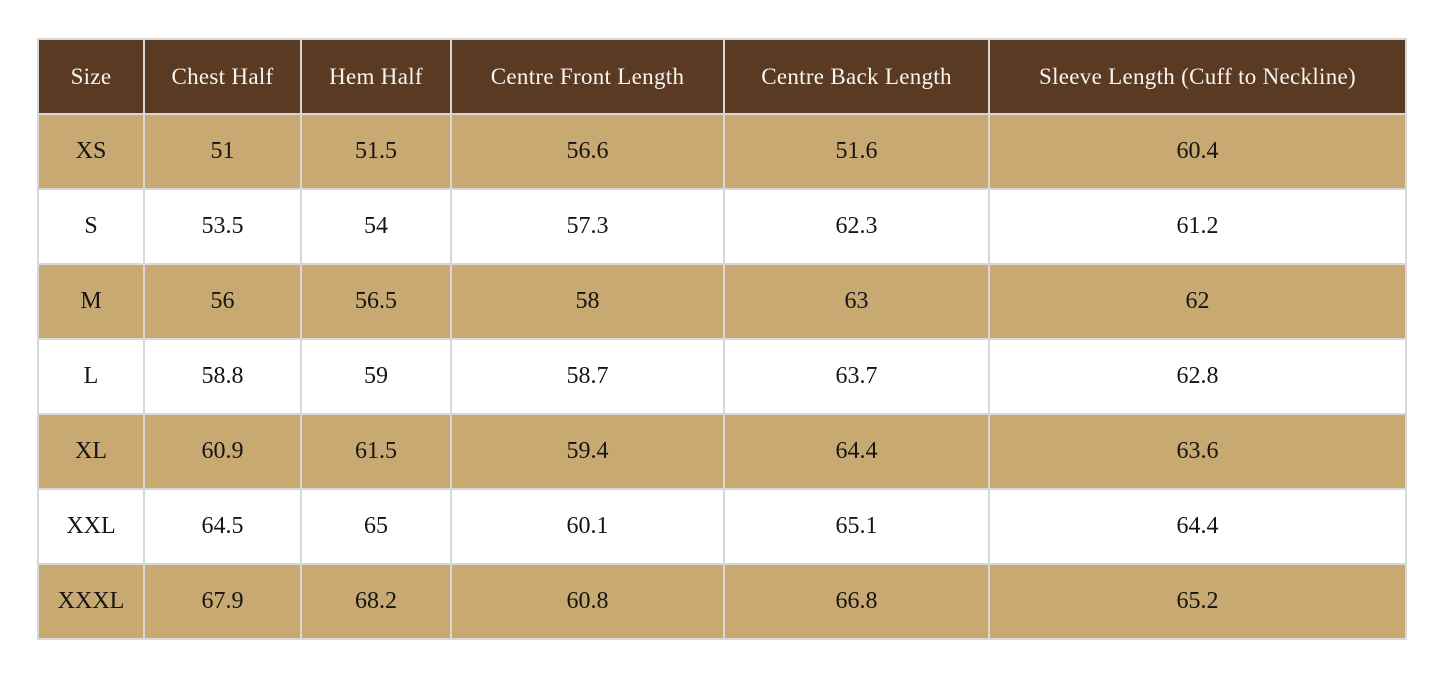 The height and width of the screenshot is (686, 1445). Describe the element at coordinates (376, 526) in the screenshot. I see `value-cell: 65` at that location.